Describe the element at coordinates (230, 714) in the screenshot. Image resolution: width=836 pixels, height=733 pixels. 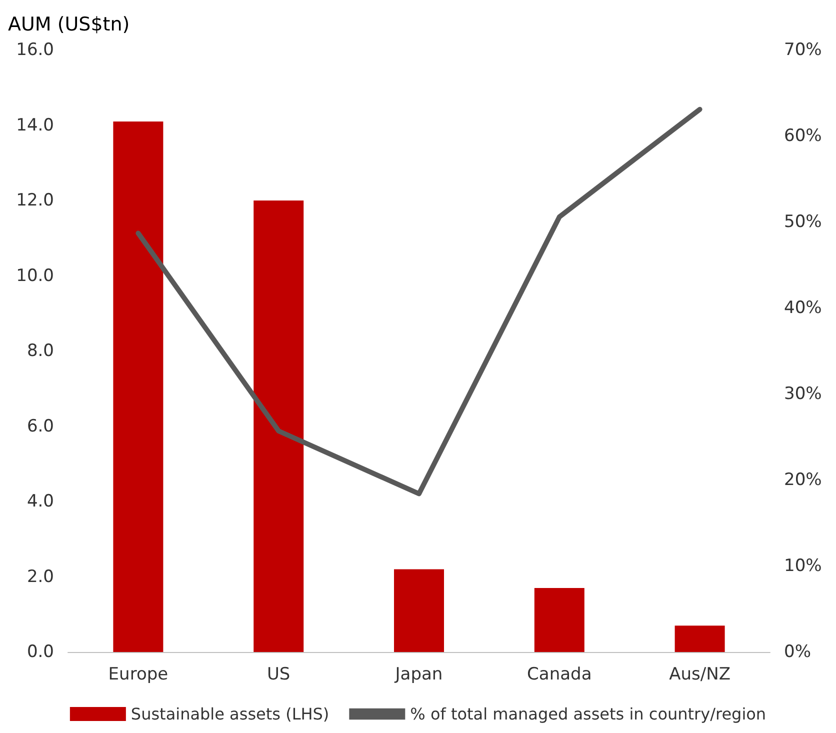
I see `legend-label: Sustainable assets (LHS)` at that location.